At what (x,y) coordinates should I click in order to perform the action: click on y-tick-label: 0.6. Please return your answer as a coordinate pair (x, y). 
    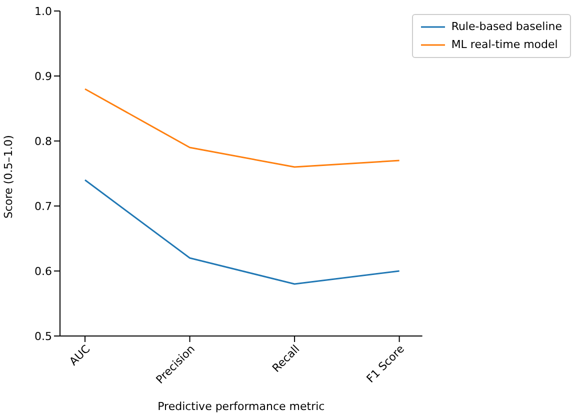
    Looking at the image, I should click on (43, 271).